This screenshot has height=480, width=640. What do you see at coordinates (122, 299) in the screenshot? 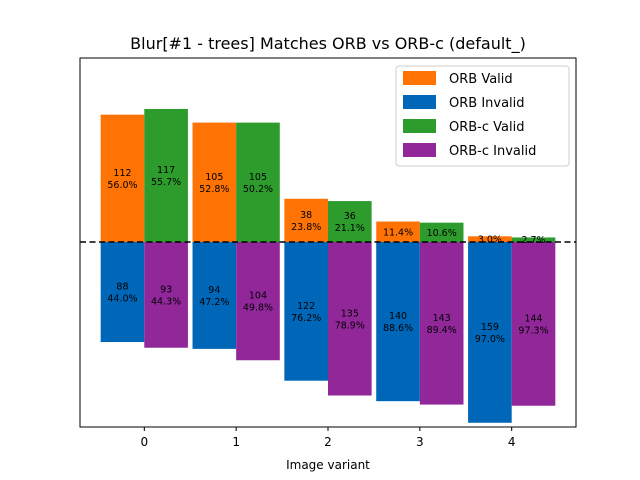
I see `bar-label: 44.0%` at bounding box center [122, 299].